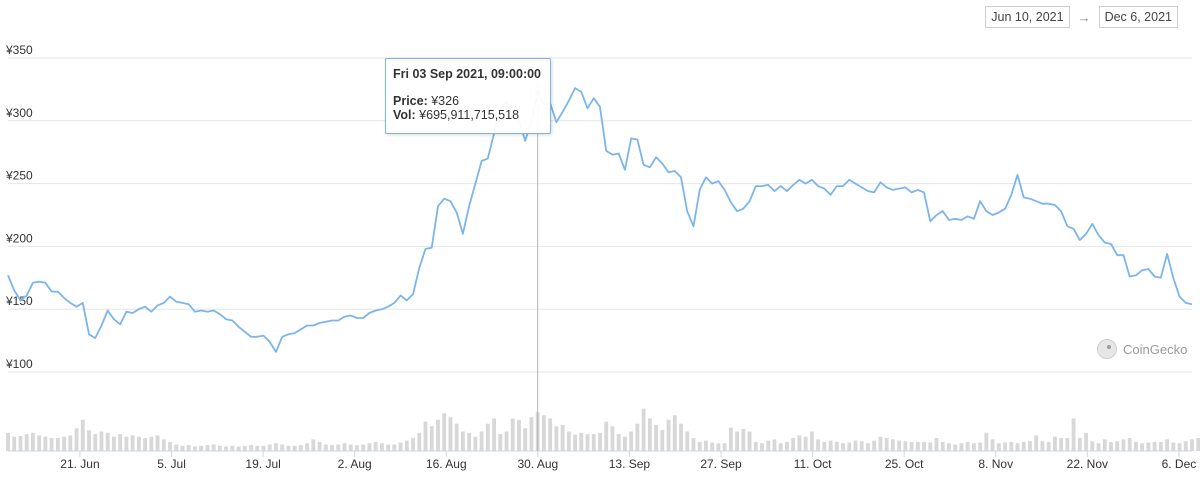 The height and width of the screenshot is (478, 1200). Describe the element at coordinates (19, 238) in the screenshot. I see `y-tick-label: ¥200` at that location.